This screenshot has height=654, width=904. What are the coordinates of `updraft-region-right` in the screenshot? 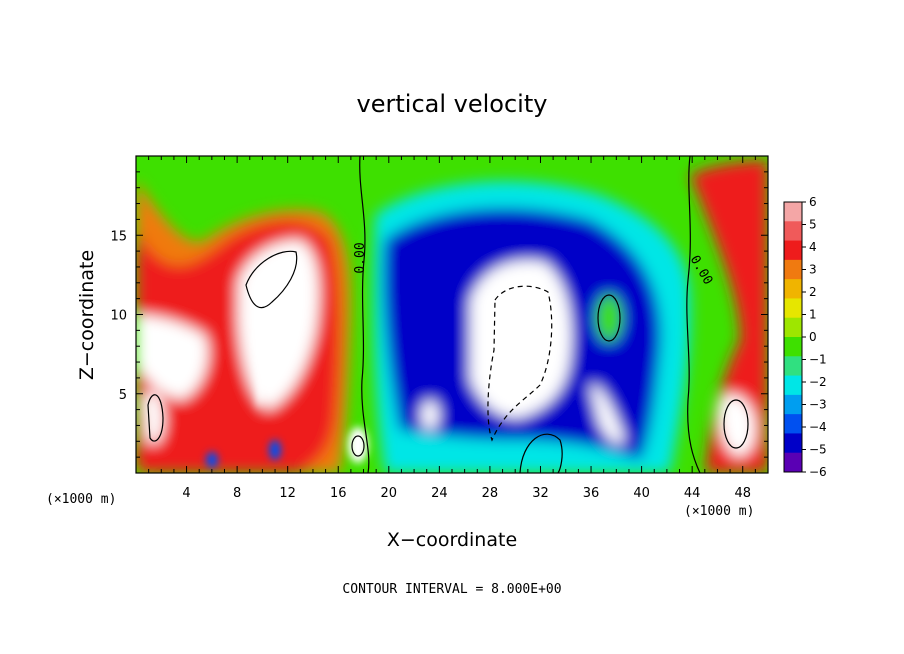 It's located at (729, 316).